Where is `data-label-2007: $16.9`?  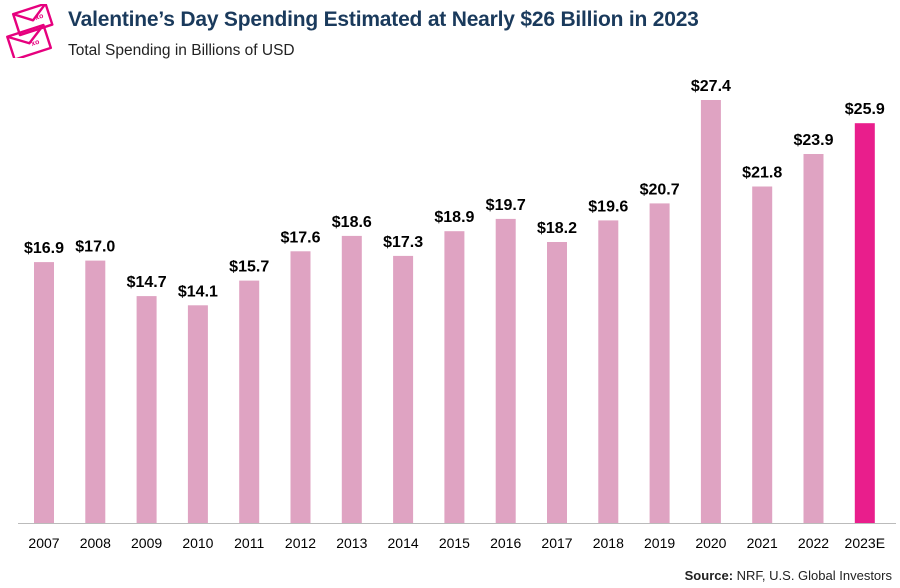
data-label-2007: $16.9 is located at coordinates (44, 248).